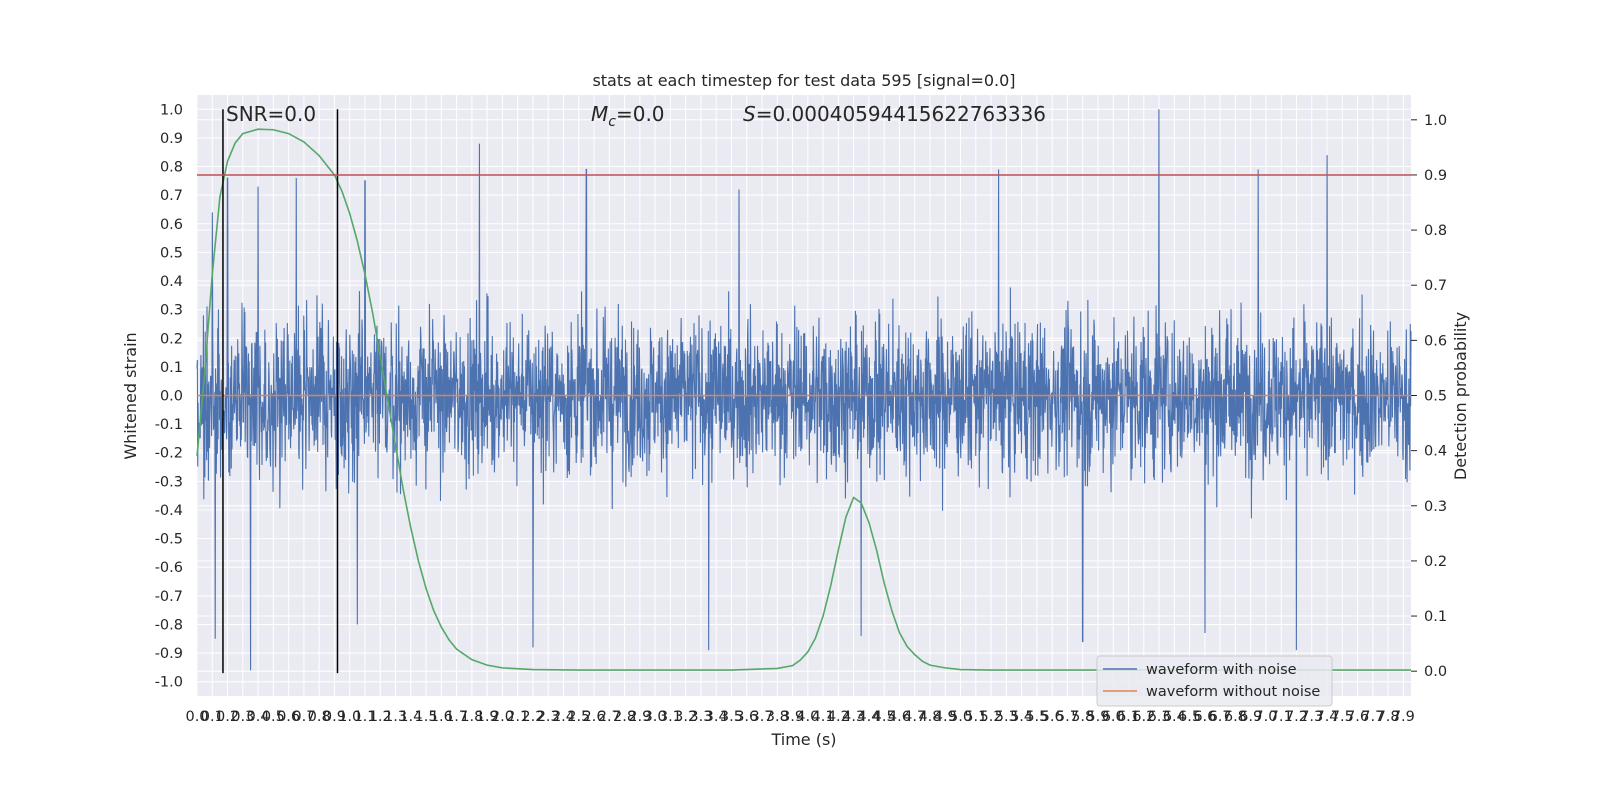  Describe the element at coordinates (1311, 717) in the screenshot. I see `x-tick-label: 7.3` at that location.